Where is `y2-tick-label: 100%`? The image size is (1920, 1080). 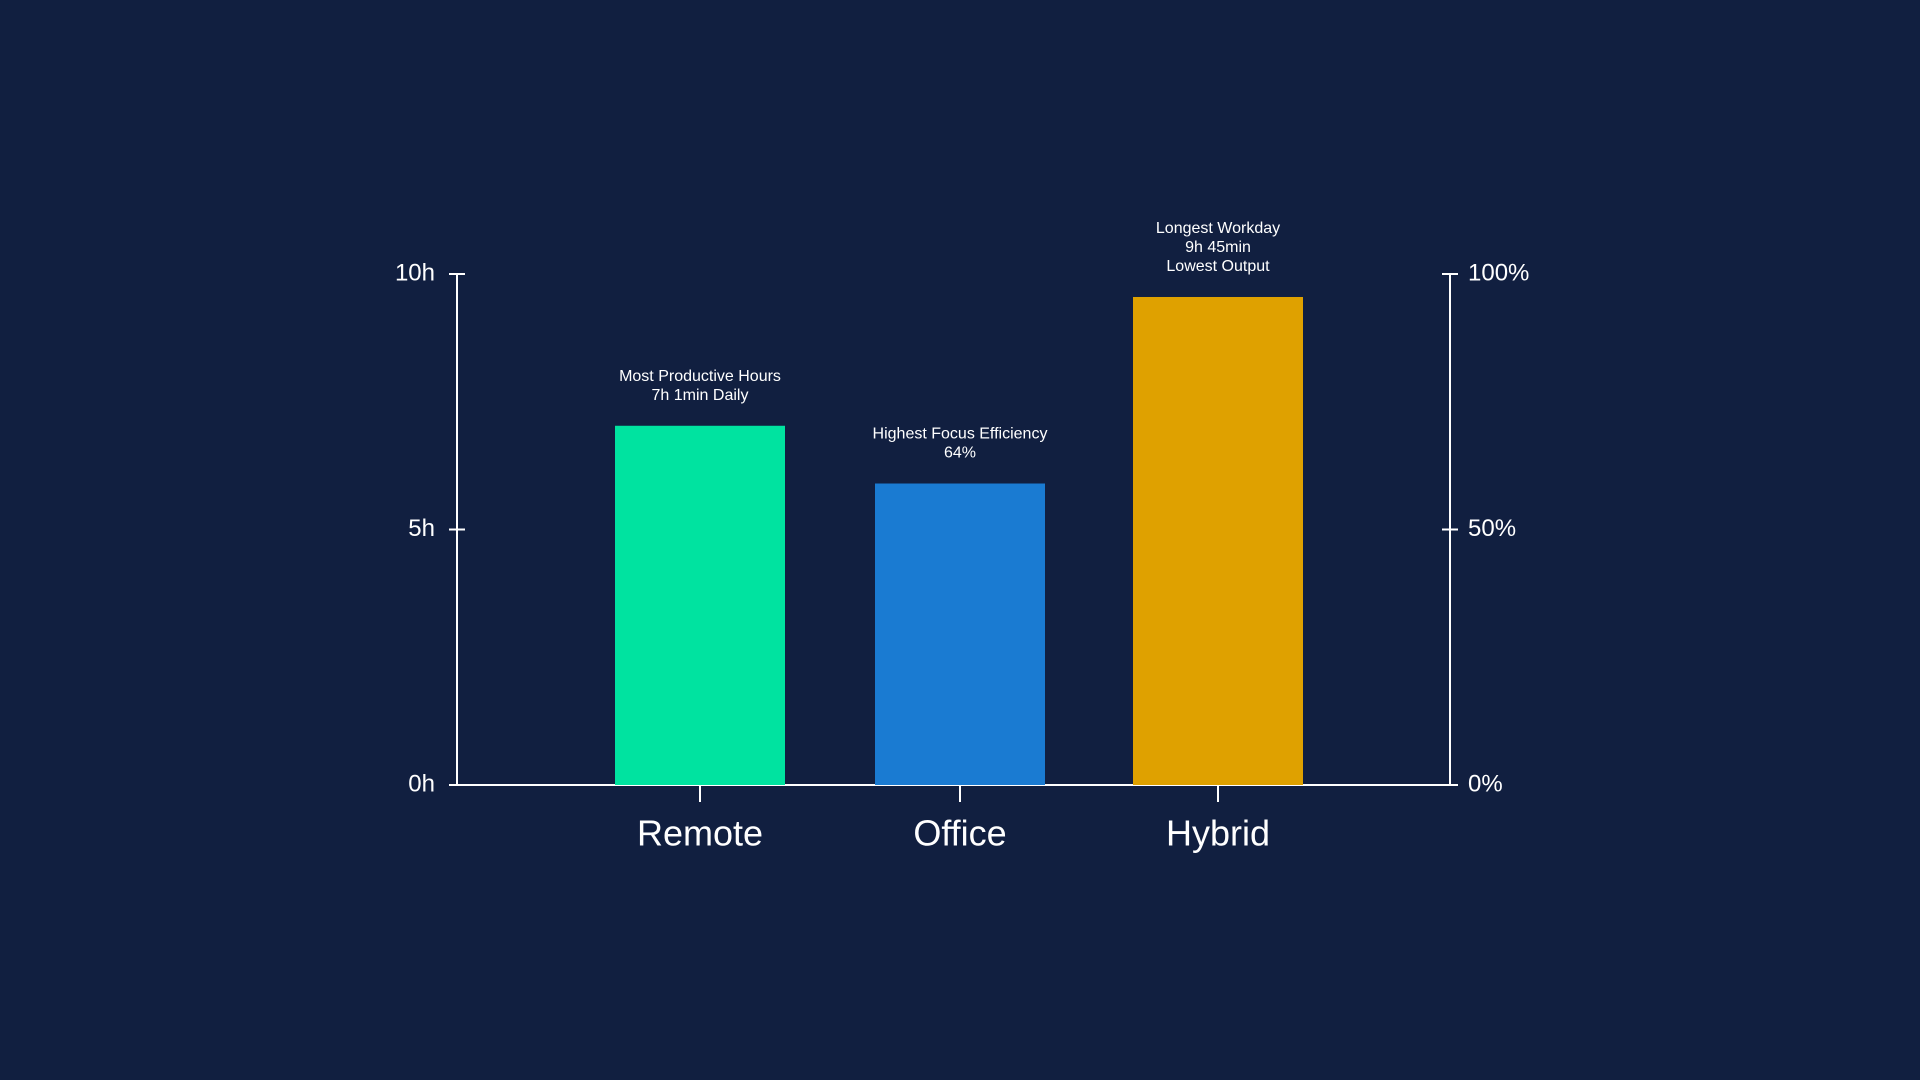 y2-tick-label: 100% is located at coordinates (1498, 272).